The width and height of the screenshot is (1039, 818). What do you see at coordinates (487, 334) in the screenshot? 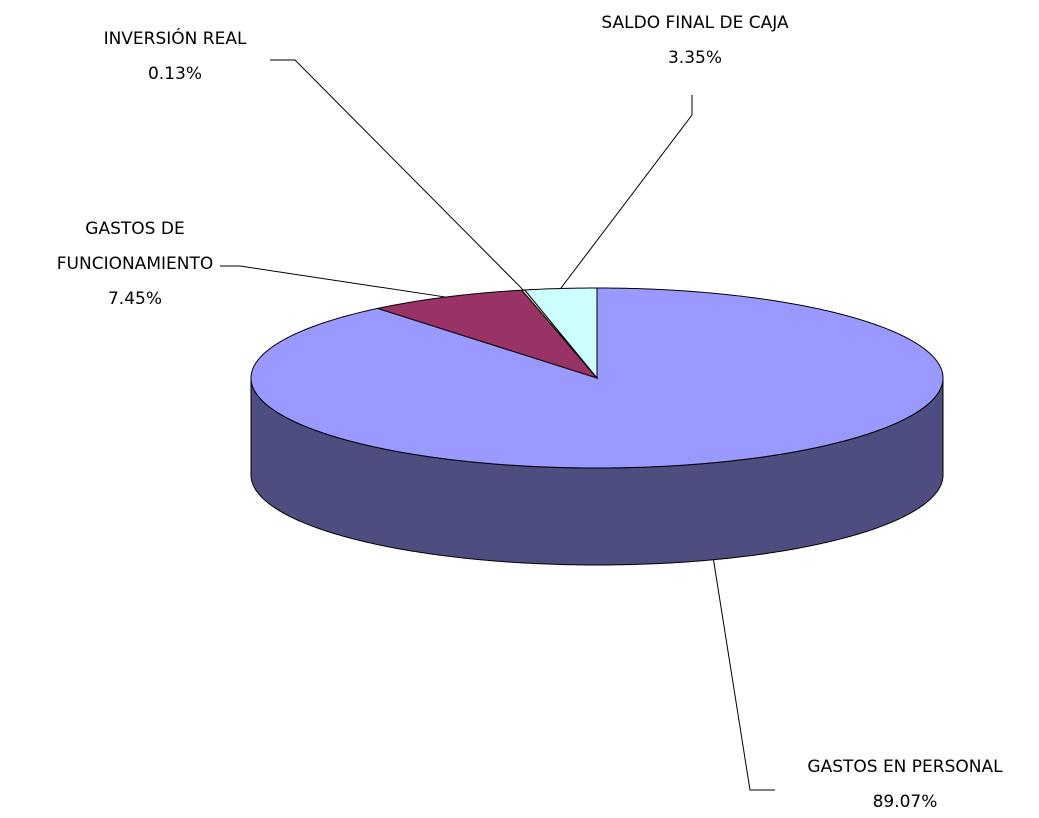
I see `slice` at bounding box center [487, 334].